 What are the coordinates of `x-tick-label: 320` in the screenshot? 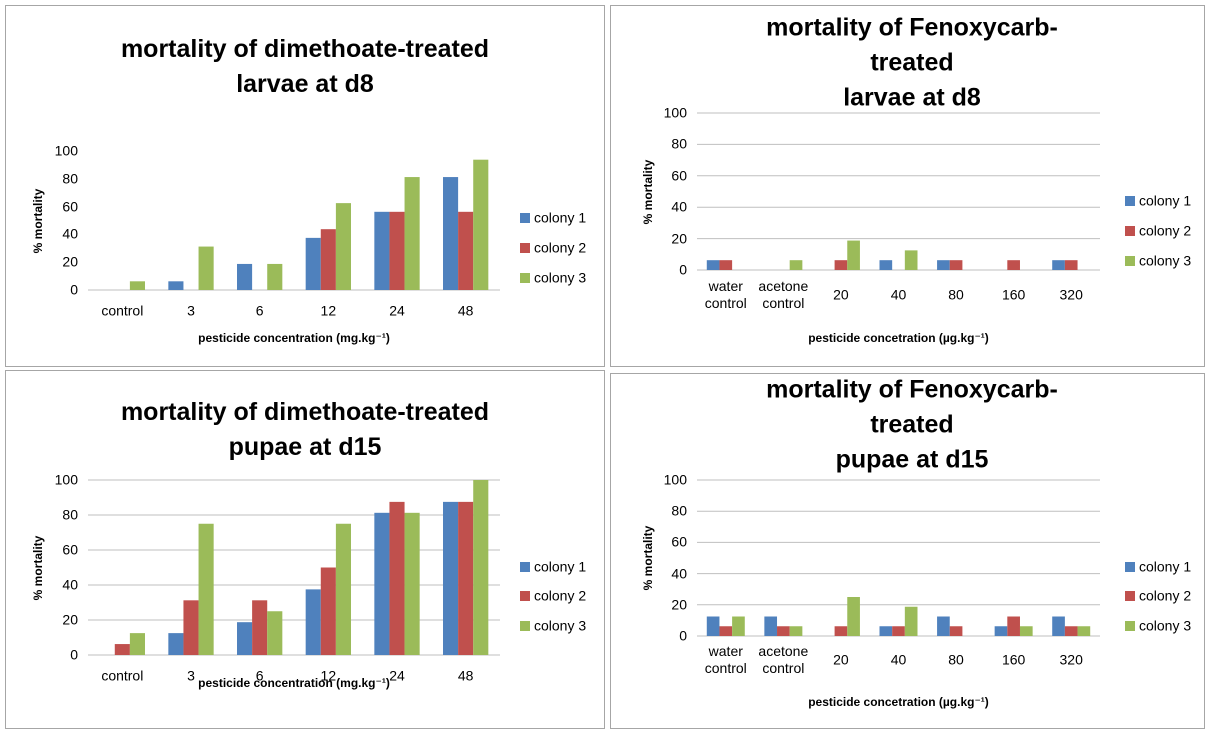 It's located at (1071, 294).